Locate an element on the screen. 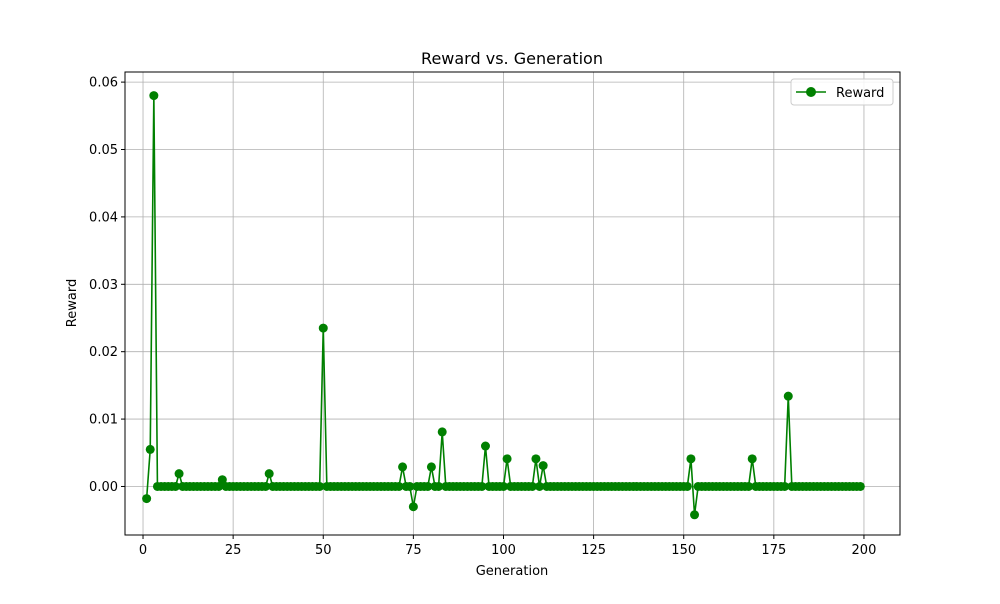 The image size is (1000, 604). x-axis-label: Generation is located at coordinates (512, 571).